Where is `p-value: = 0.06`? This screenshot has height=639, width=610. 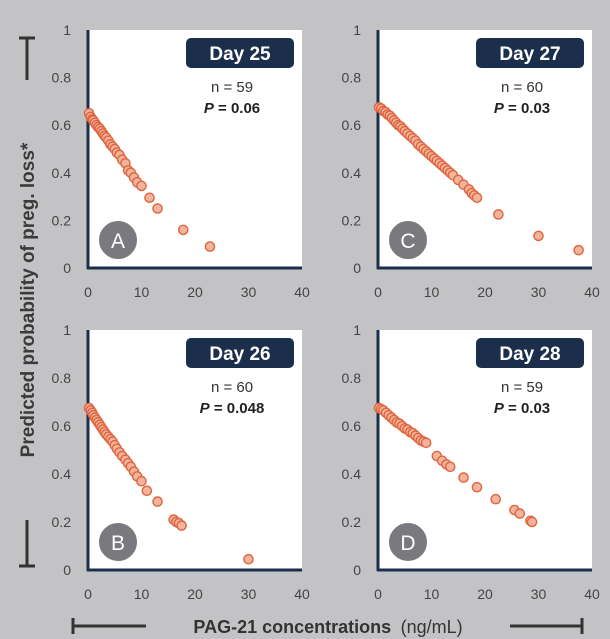 p-value: = 0.06 is located at coordinates (237, 108).